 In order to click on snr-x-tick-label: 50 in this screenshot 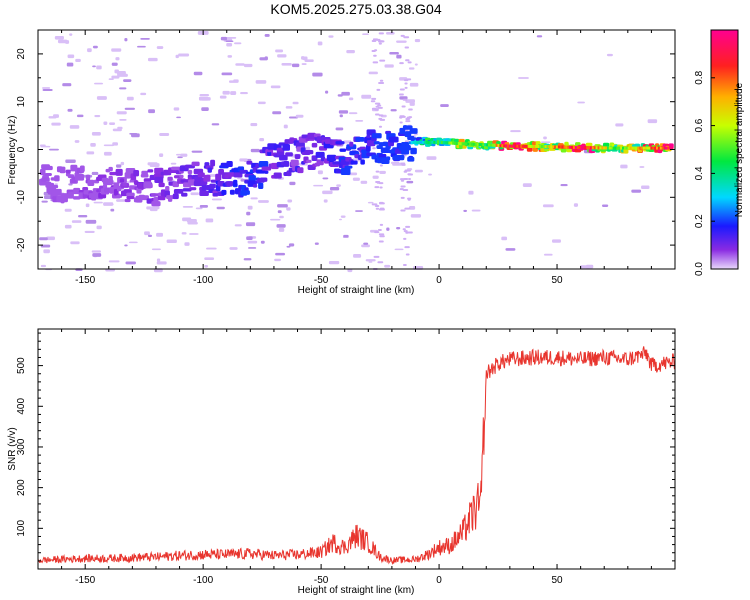, I will do `click(557, 580)`.